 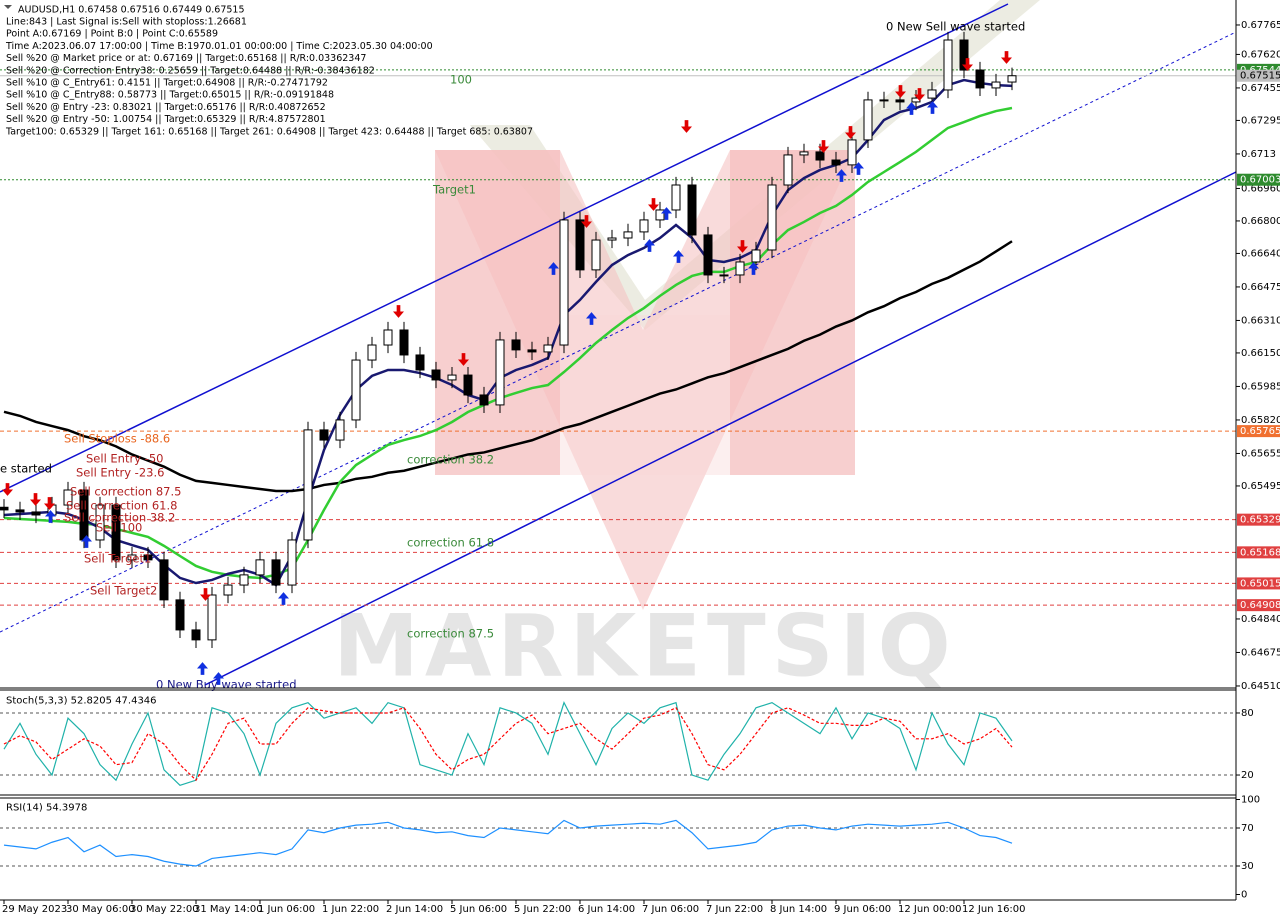 I want to click on level-label: 0.67003, so click(x=1260, y=180).